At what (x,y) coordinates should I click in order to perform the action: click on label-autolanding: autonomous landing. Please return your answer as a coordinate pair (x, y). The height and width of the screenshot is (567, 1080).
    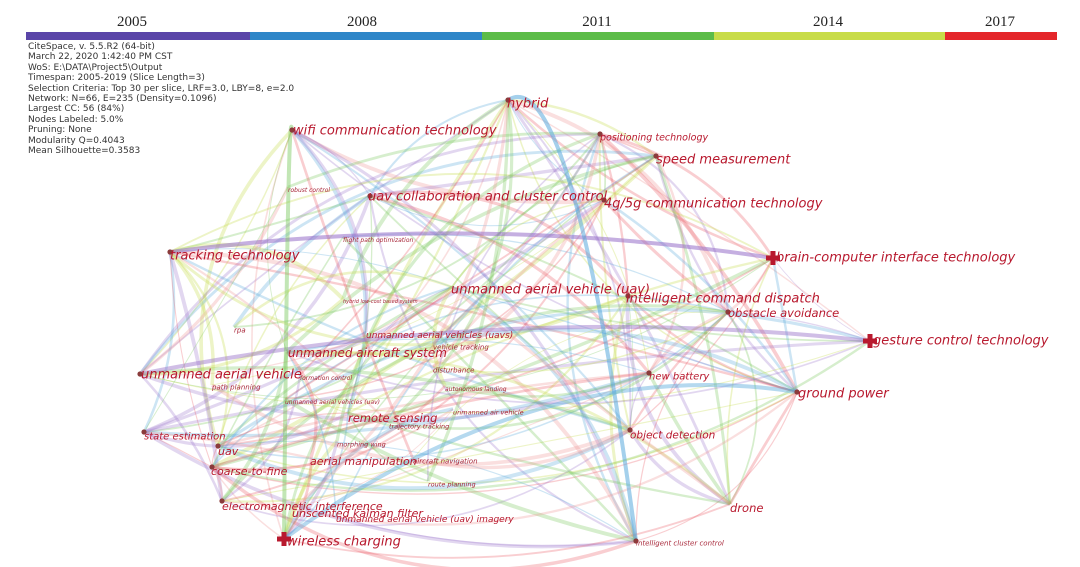
    Looking at the image, I should click on (476, 389).